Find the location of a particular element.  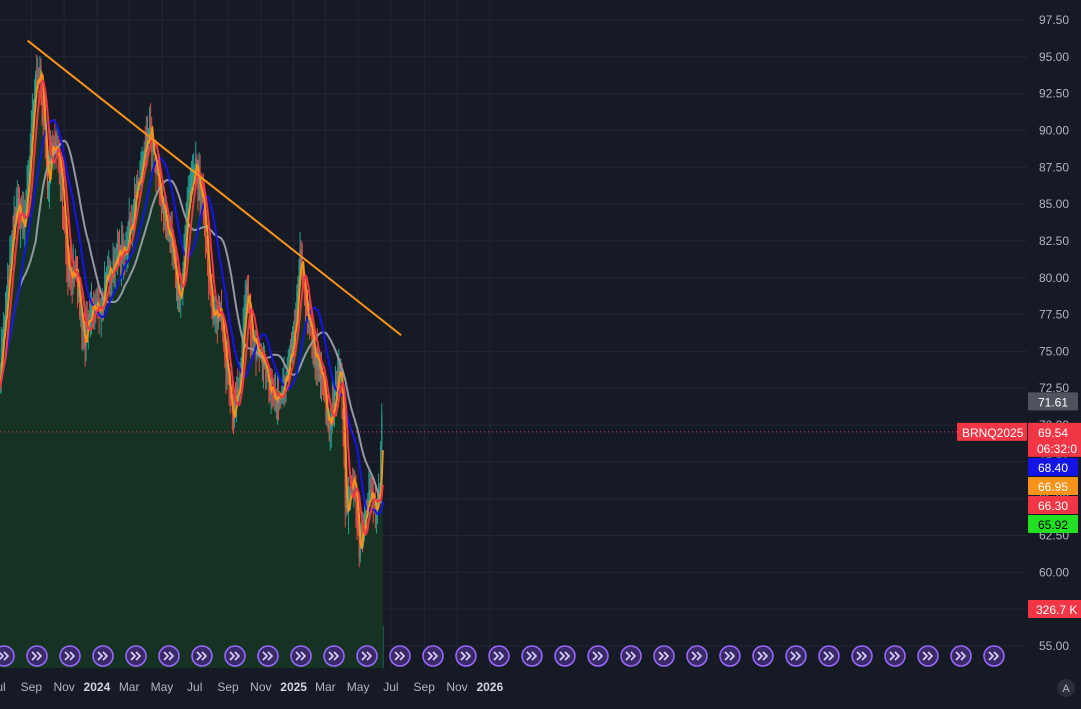

trendline is located at coordinates (214, 187).